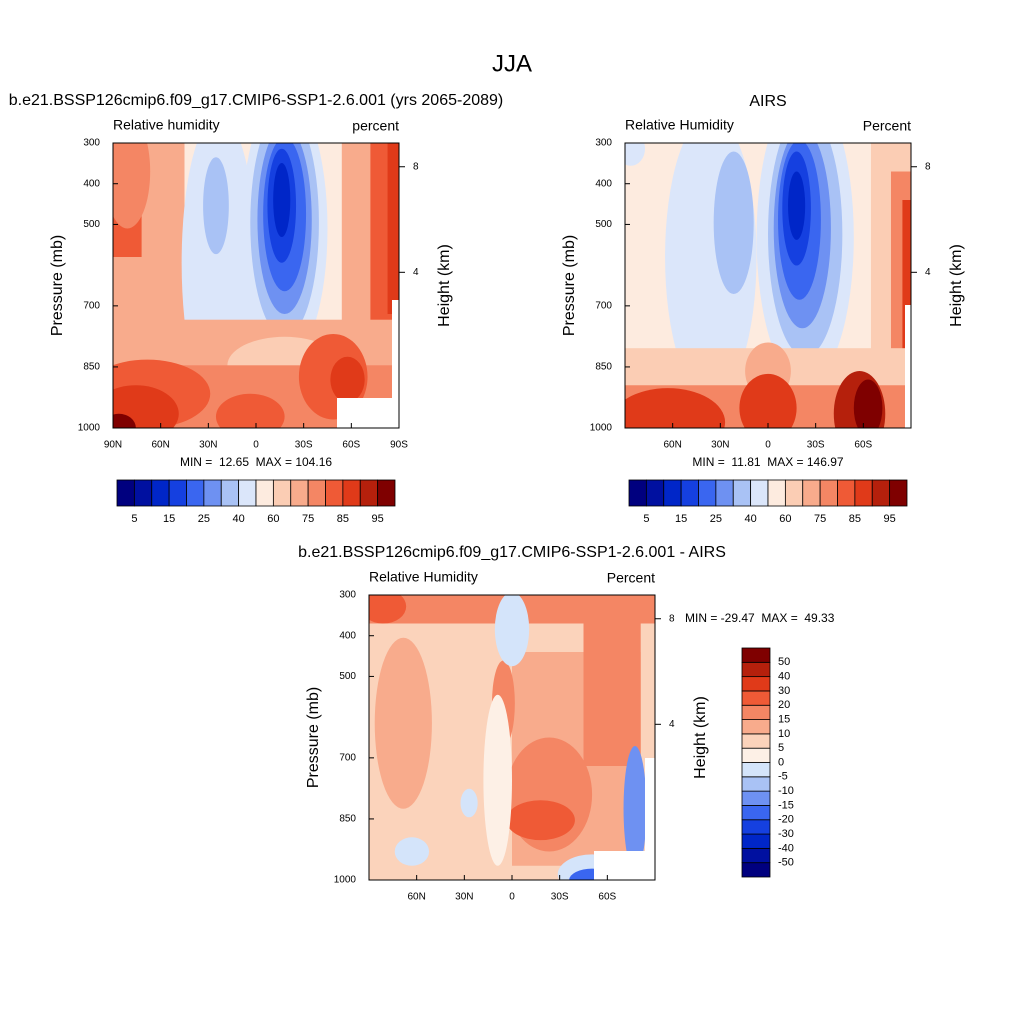 The image size is (1024, 1024). I want to click on right-label: percent, so click(375, 126).